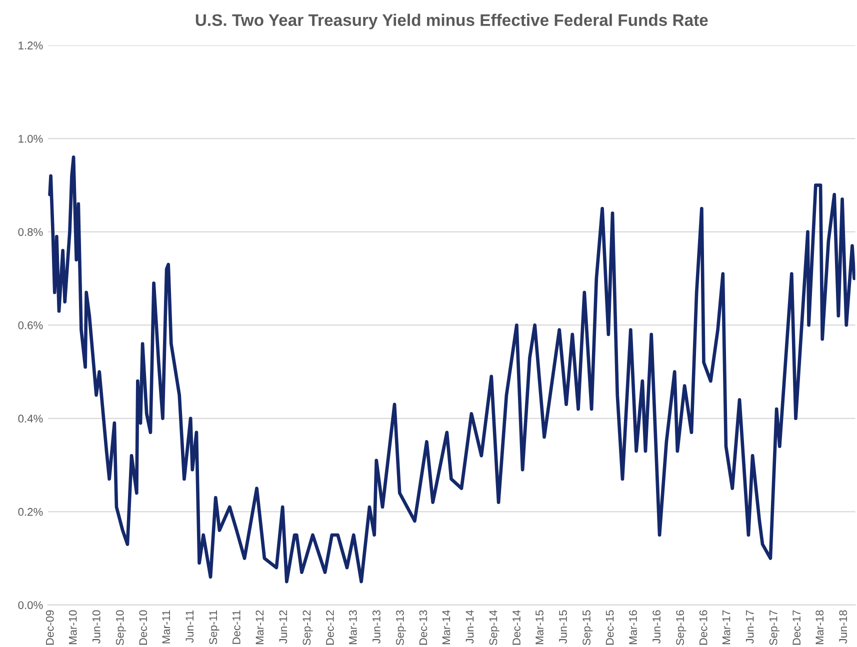 The image size is (857, 647). Describe the element at coordinates (190, 626) in the screenshot. I see `x-tick-label: Jun-11` at that location.